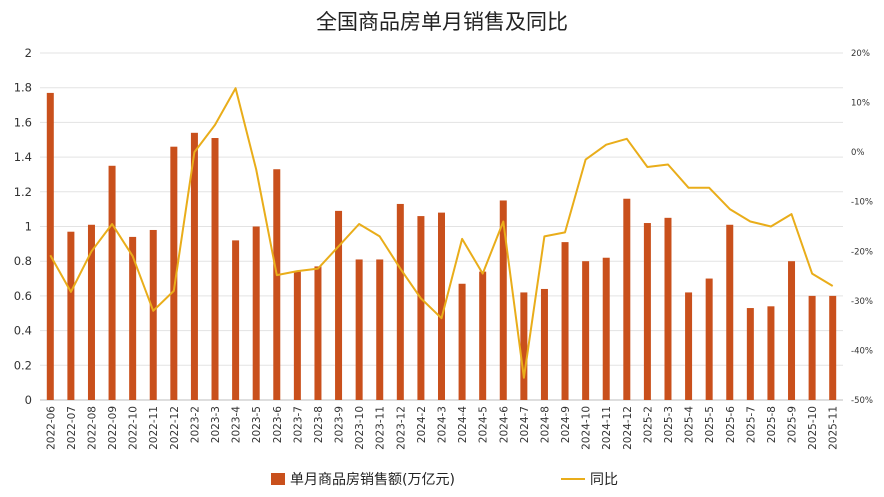 This screenshot has width=884, height=497. Describe the element at coordinates (862, 351) in the screenshot. I see `y2-tick-label: -40%` at that location.